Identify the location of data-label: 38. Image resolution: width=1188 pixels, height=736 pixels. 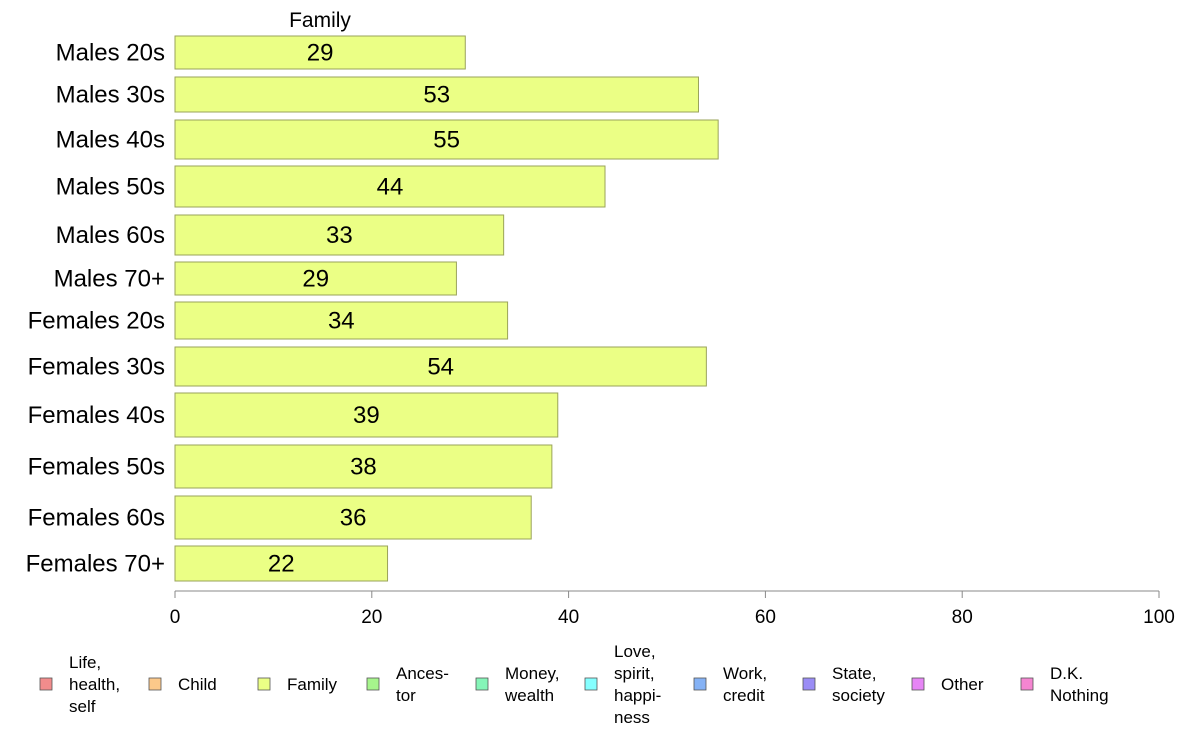
(363, 467).